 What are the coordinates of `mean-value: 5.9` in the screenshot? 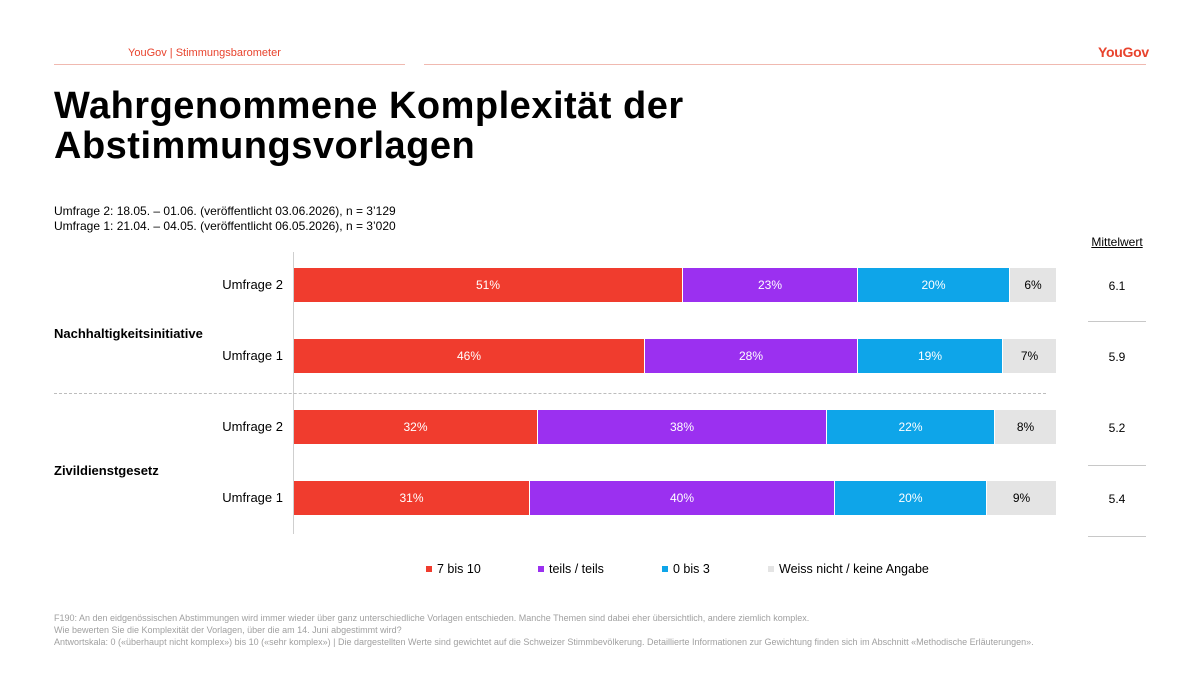 It's located at (1117, 357).